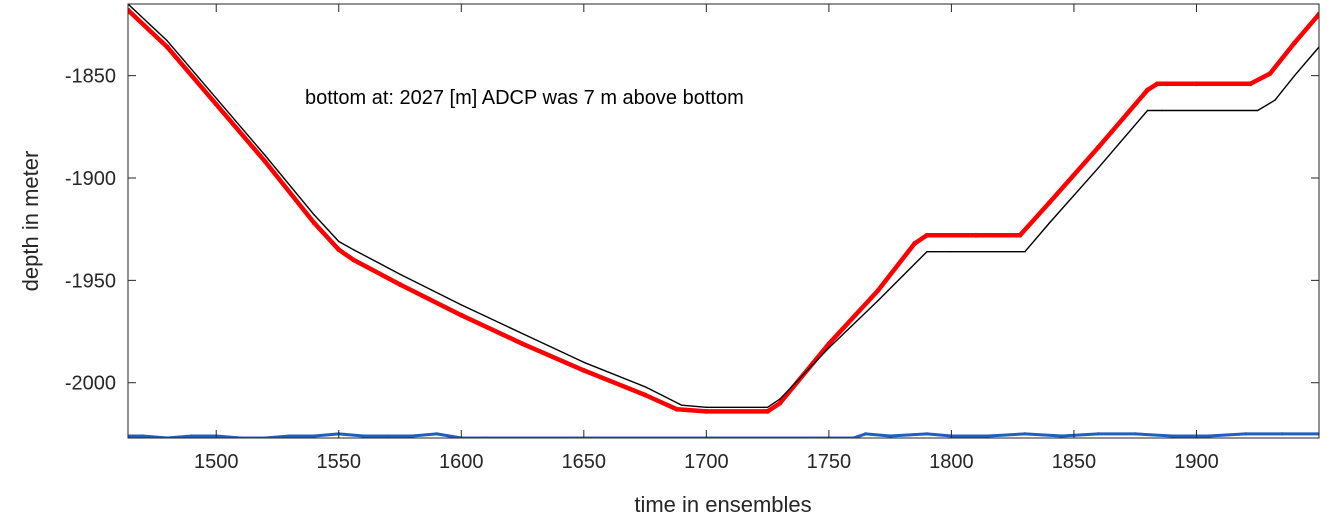  I want to click on x-tick-label-6: 1800, so click(951, 462).